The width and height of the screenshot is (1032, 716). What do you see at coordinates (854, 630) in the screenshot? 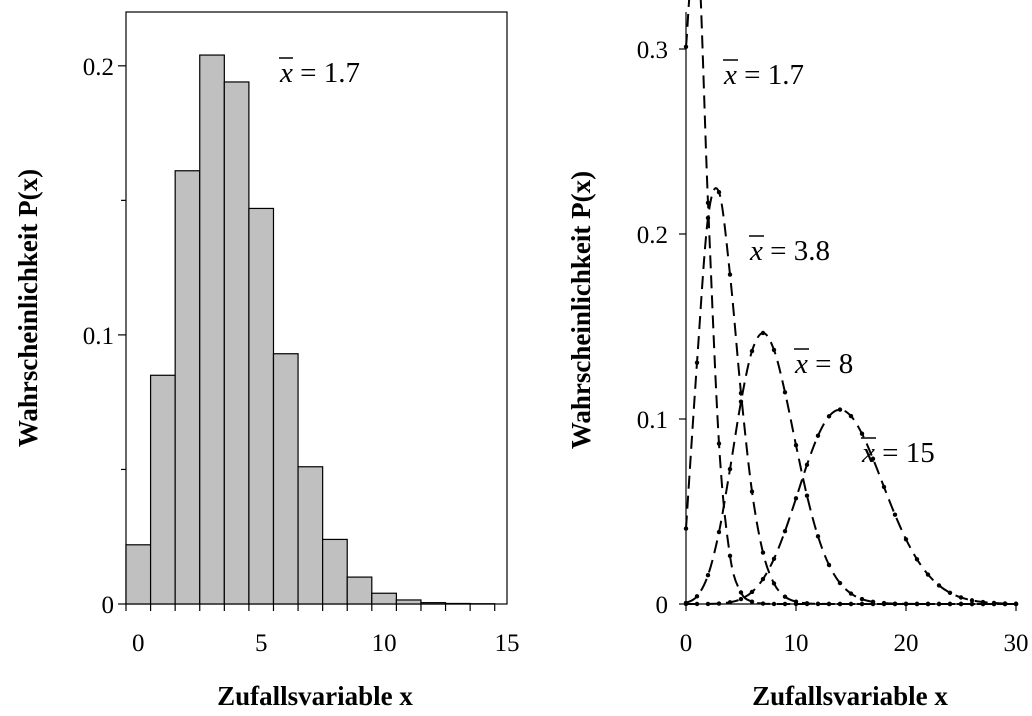
I see `right-x-ticks: 0 10 20 30` at bounding box center [854, 630].